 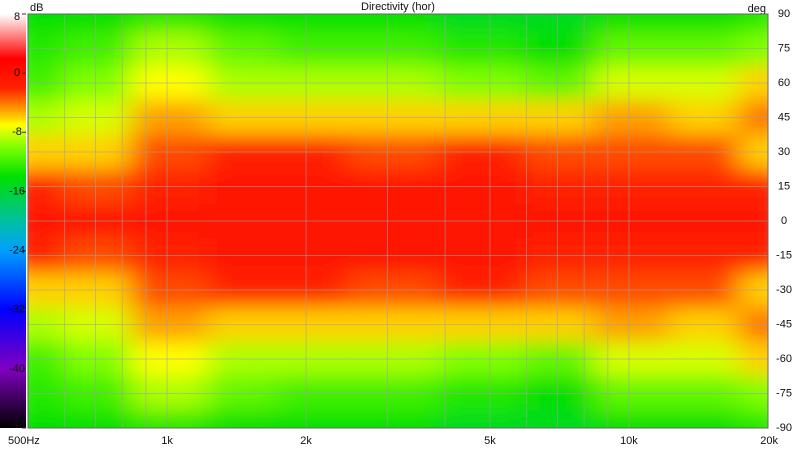 I want to click on colorbar-tick-label: -32, so click(x=17, y=310).